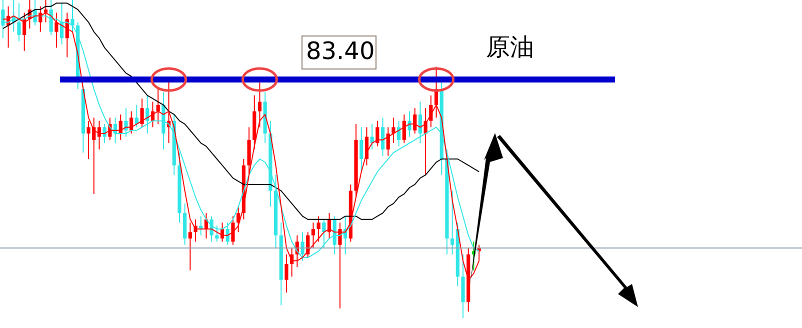  Describe the element at coordinates (340, 51) in the screenshot. I see `annotation: 83.40` at that location.